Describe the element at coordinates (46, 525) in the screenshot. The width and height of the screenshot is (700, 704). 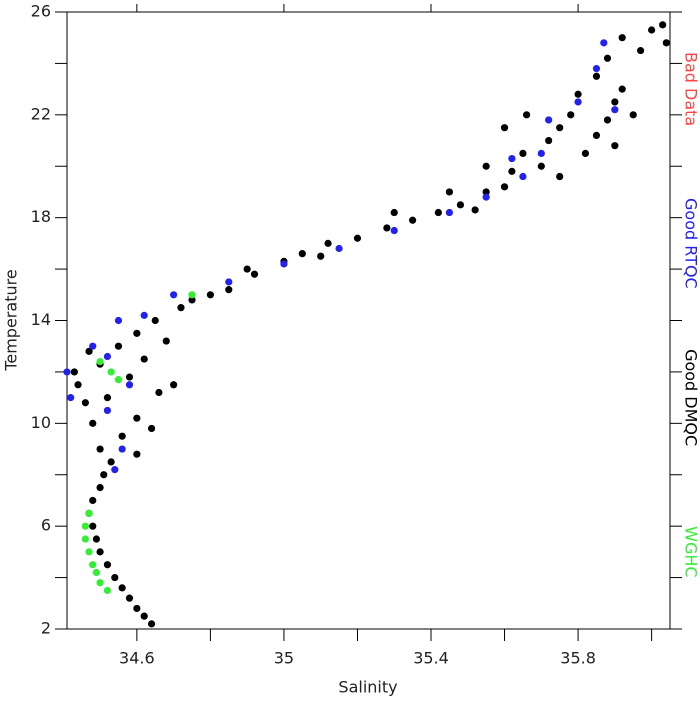
I see `y-tick-label: 6` at that location.